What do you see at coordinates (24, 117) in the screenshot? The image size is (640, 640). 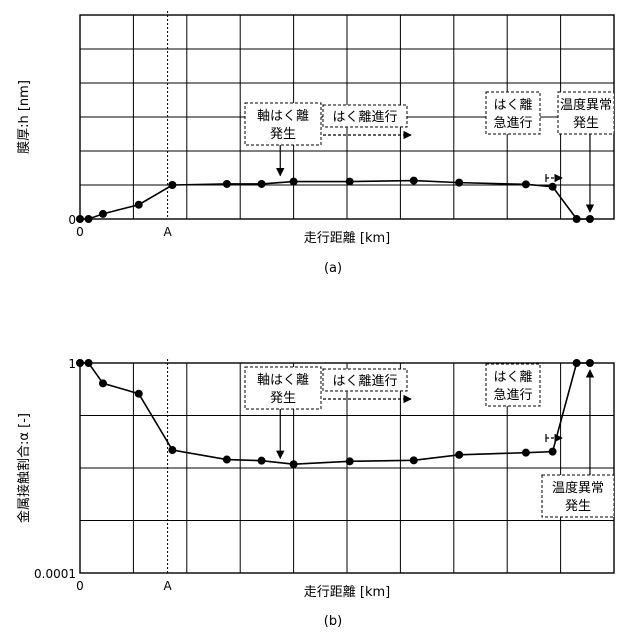 I see `y-axis-label: 膜厚:h [nm]` at bounding box center [24, 117].